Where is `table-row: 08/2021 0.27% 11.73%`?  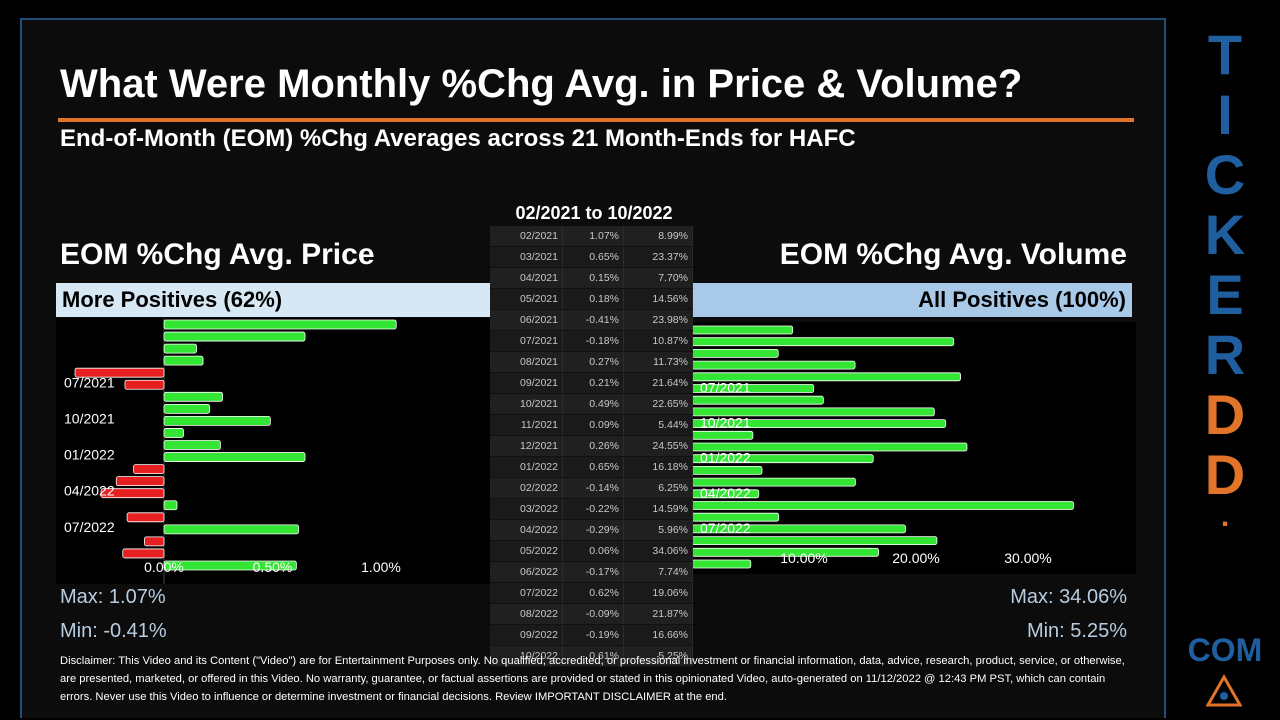 table-row: 08/2021 0.27% 11.73% is located at coordinates (591, 362).